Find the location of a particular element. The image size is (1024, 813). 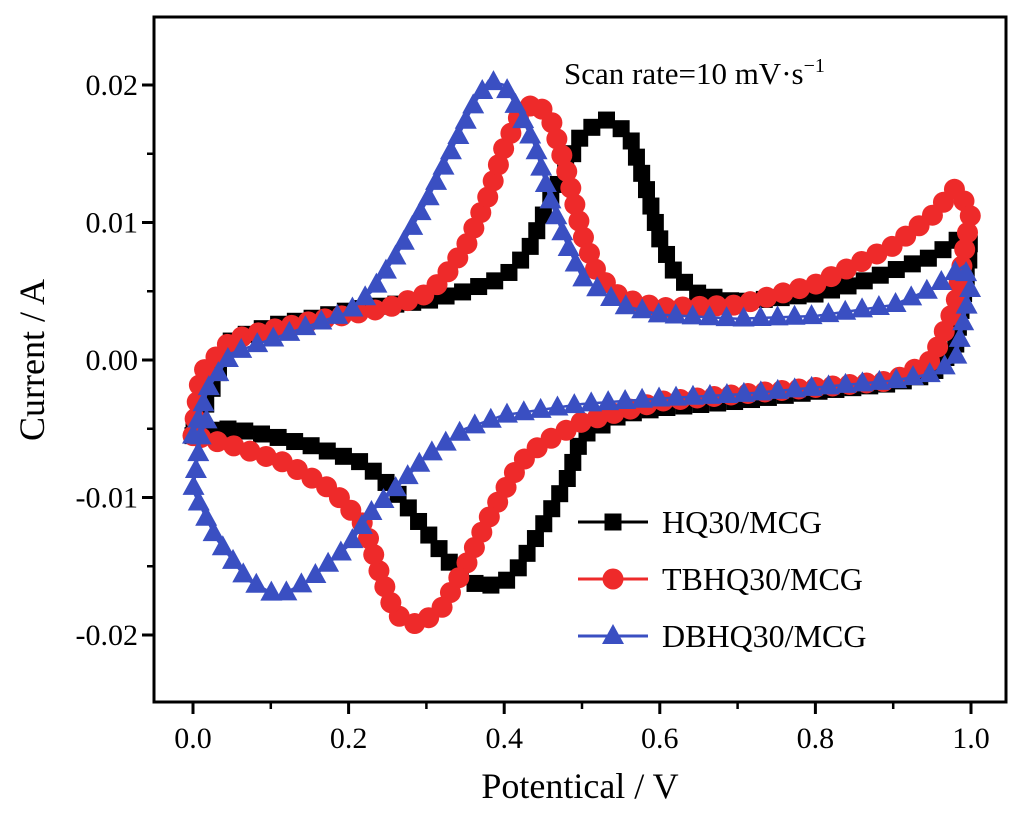

x-tick-label: 0.0 is located at coordinates (193, 738).